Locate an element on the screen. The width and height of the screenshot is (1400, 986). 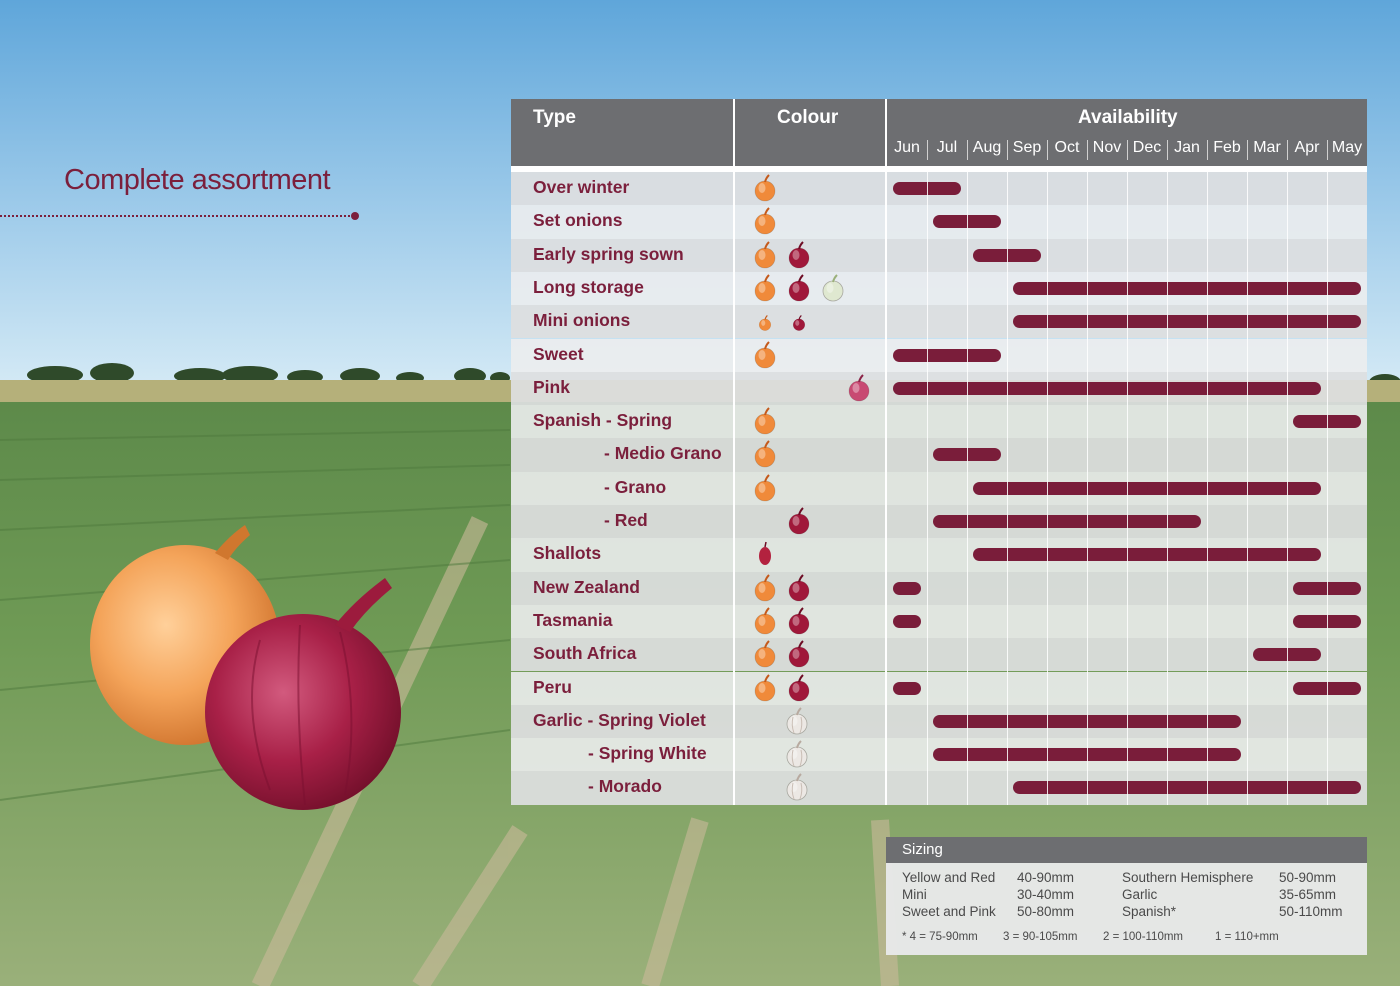
row-label: New Zealand is located at coordinates (586, 586).